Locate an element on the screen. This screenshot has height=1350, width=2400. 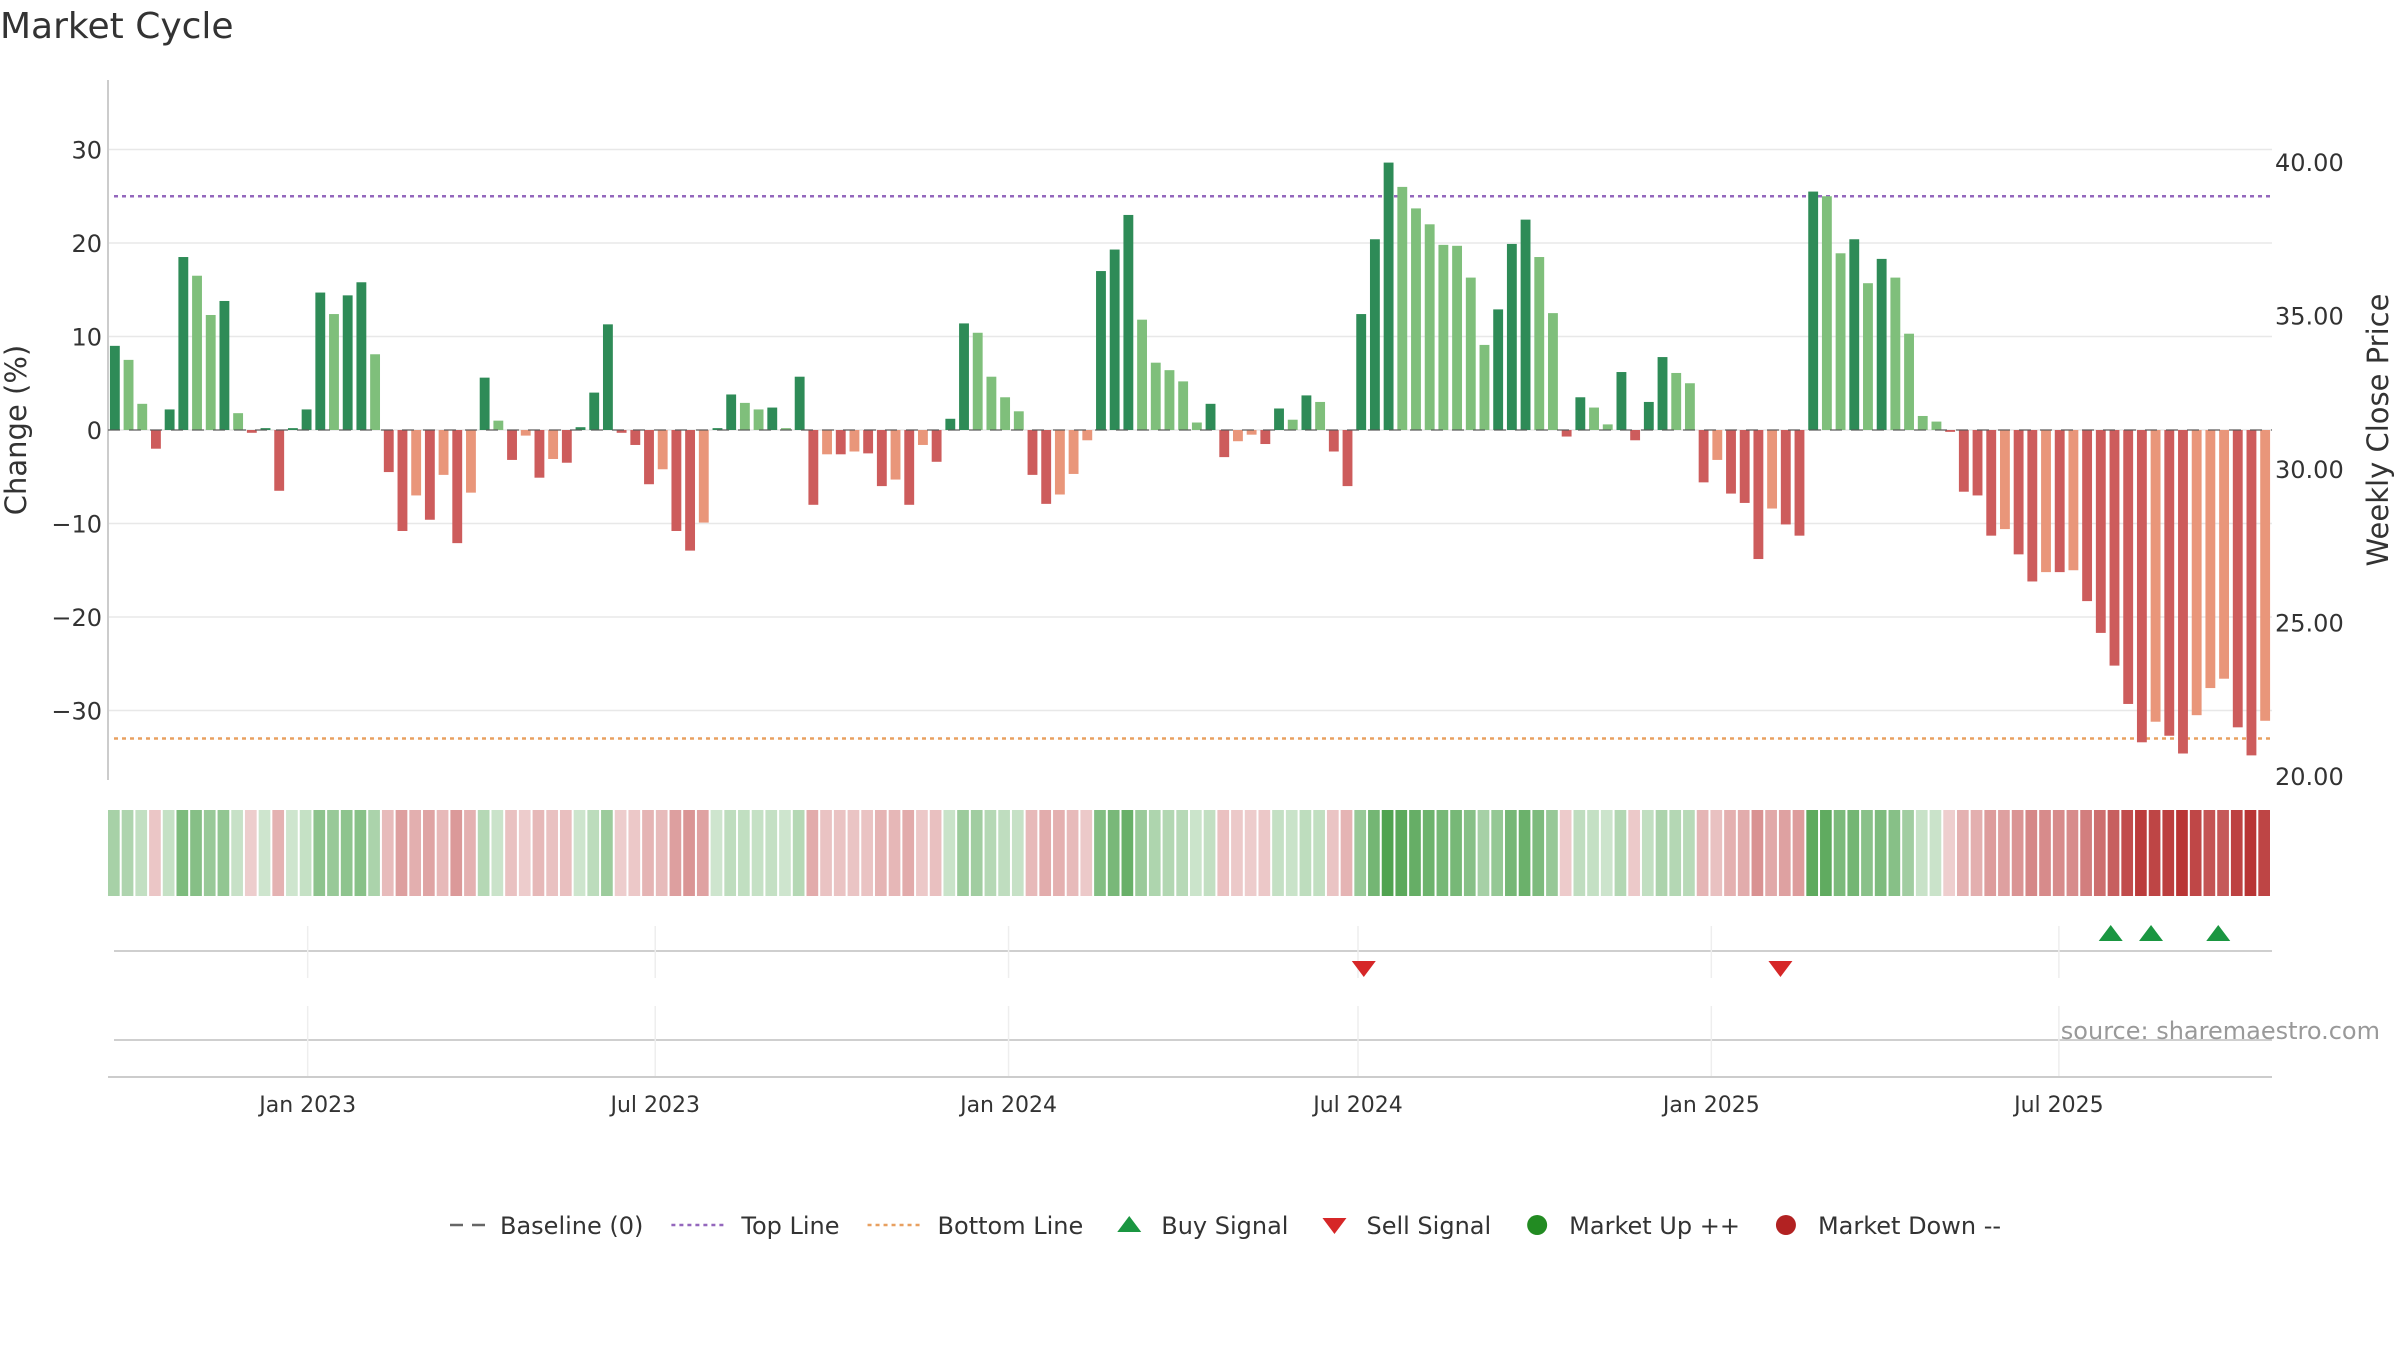
y2-axis-title: Weekly Close Price is located at coordinates (2378, 430).